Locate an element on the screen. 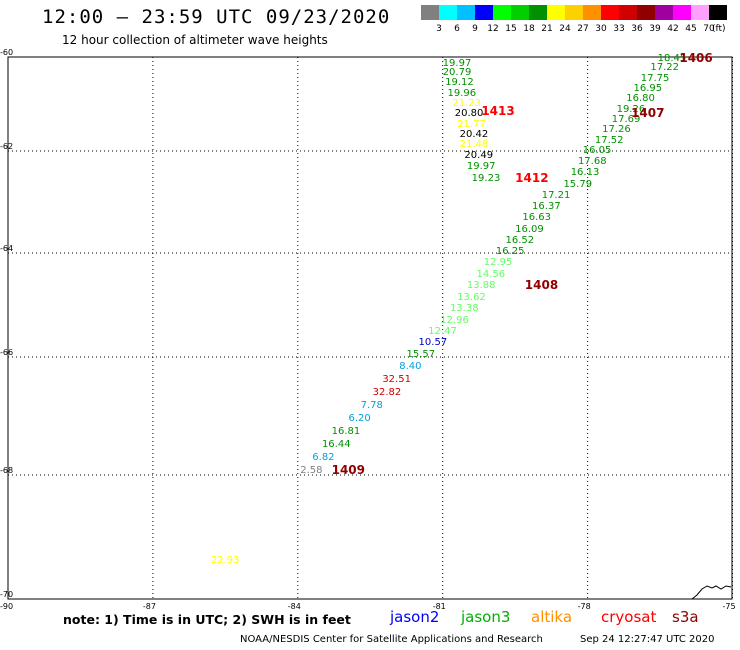  wave-height-label: 17.69 is located at coordinates (626, 120).